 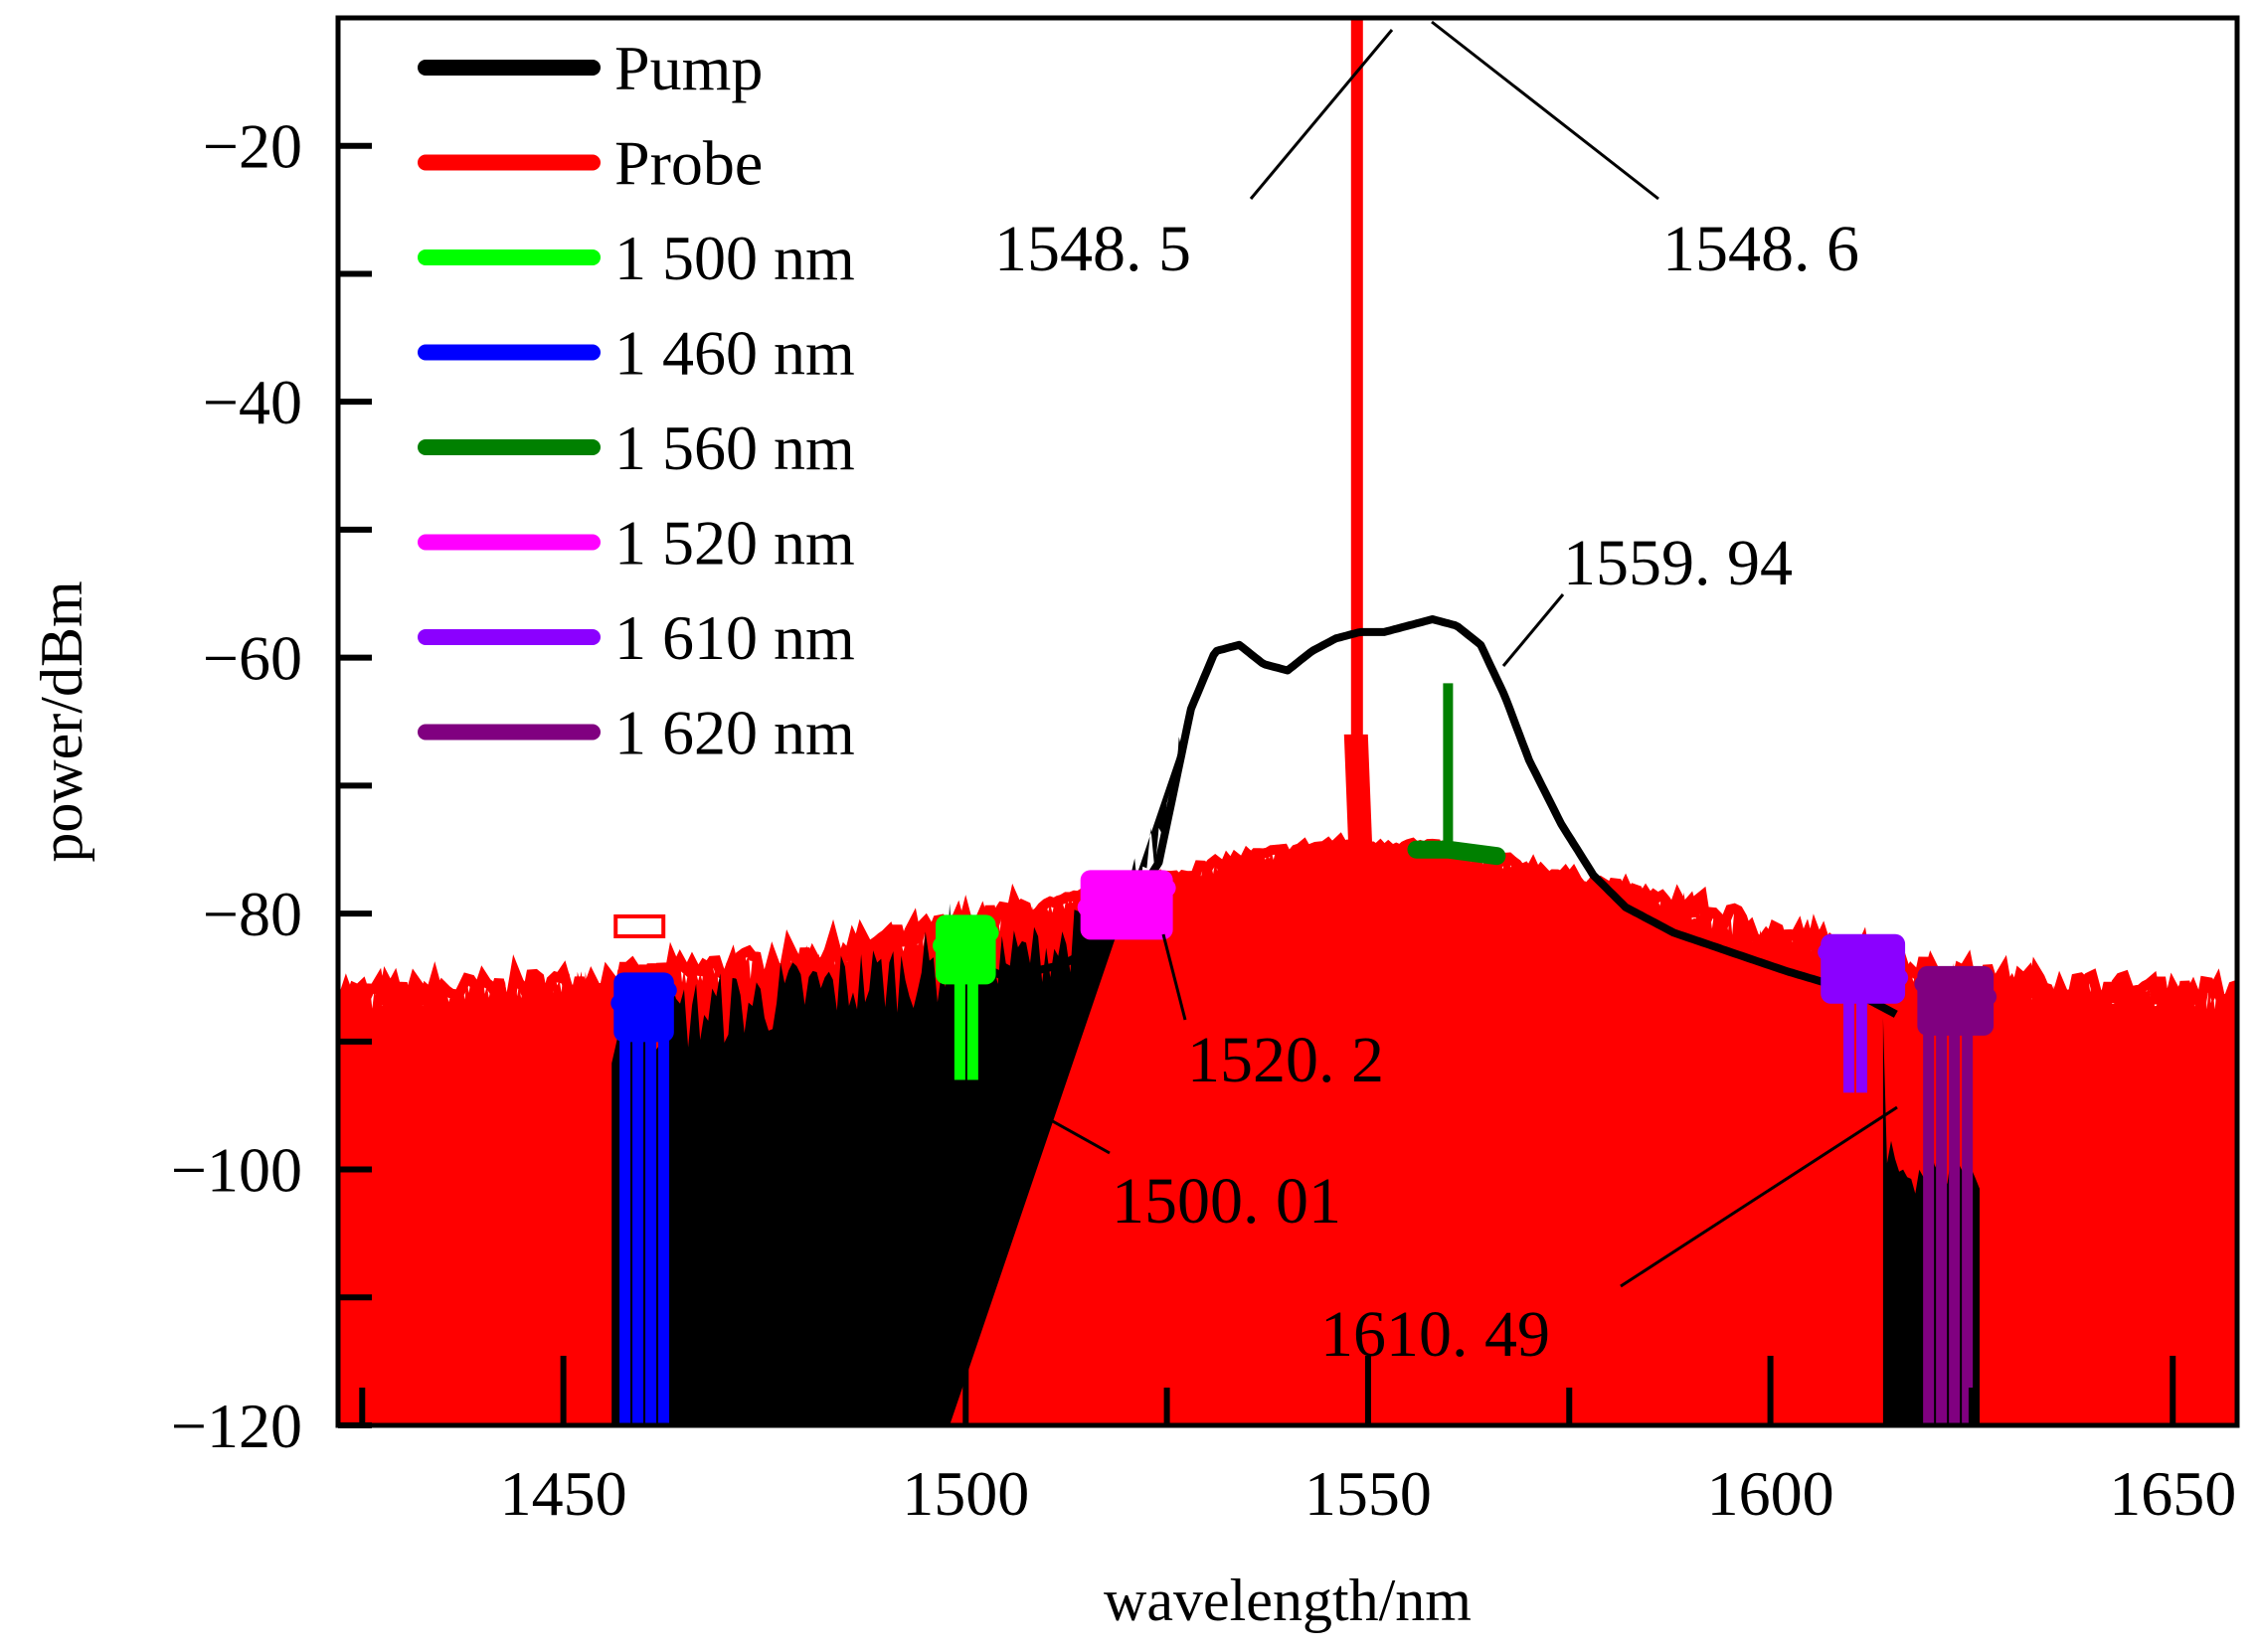 I want to click on legend-label: 1 610 nm, so click(x=734, y=637).